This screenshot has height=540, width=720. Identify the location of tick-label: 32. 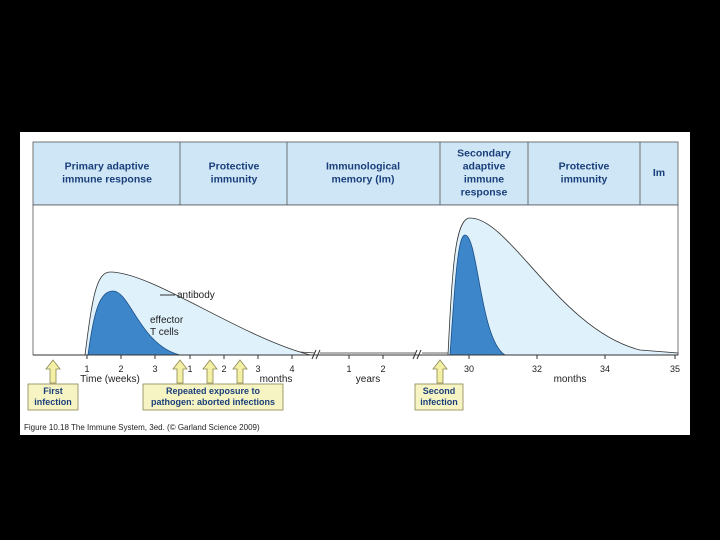
(537, 369).